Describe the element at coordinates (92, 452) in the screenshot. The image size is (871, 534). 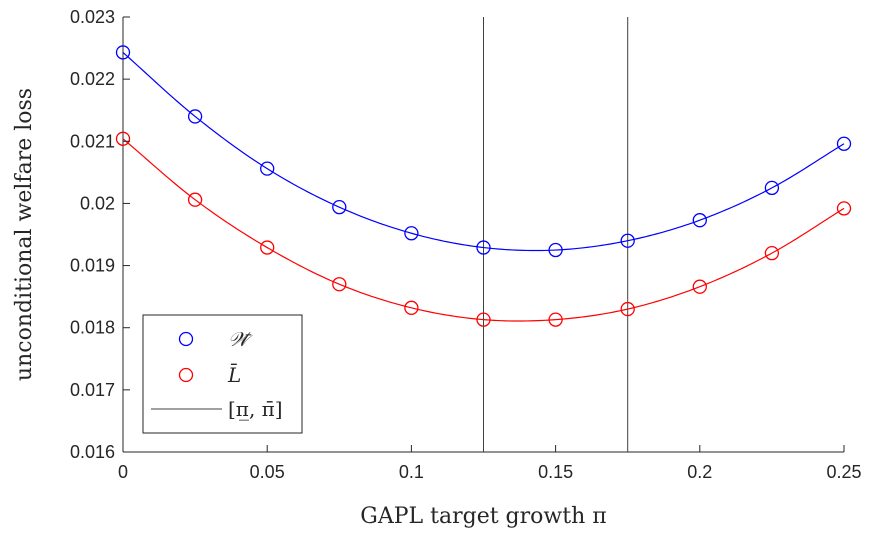
I see `y-tick-label: 0.016` at that location.